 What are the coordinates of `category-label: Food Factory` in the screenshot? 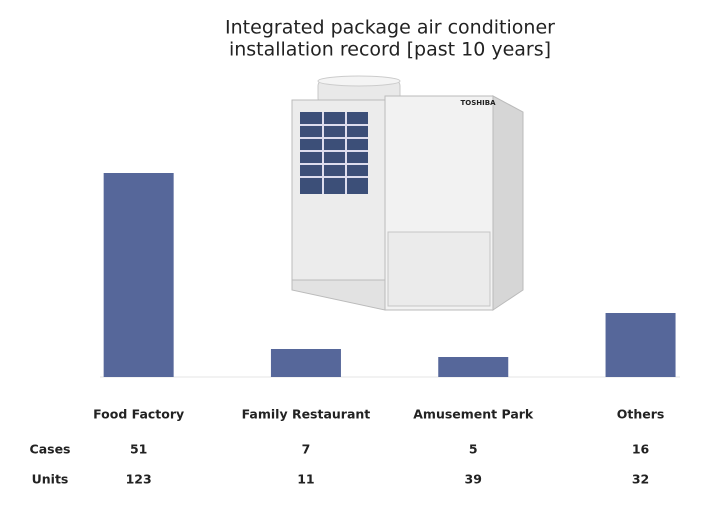 It's located at (138, 414).